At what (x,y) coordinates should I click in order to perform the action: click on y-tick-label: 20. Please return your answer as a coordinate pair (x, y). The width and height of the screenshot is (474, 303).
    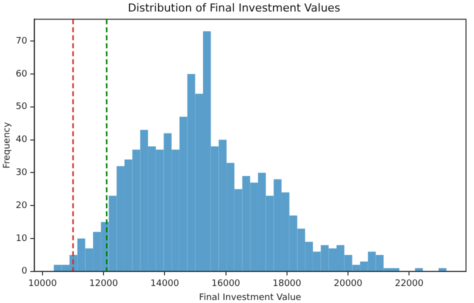
    Looking at the image, I should click on (22, 205).